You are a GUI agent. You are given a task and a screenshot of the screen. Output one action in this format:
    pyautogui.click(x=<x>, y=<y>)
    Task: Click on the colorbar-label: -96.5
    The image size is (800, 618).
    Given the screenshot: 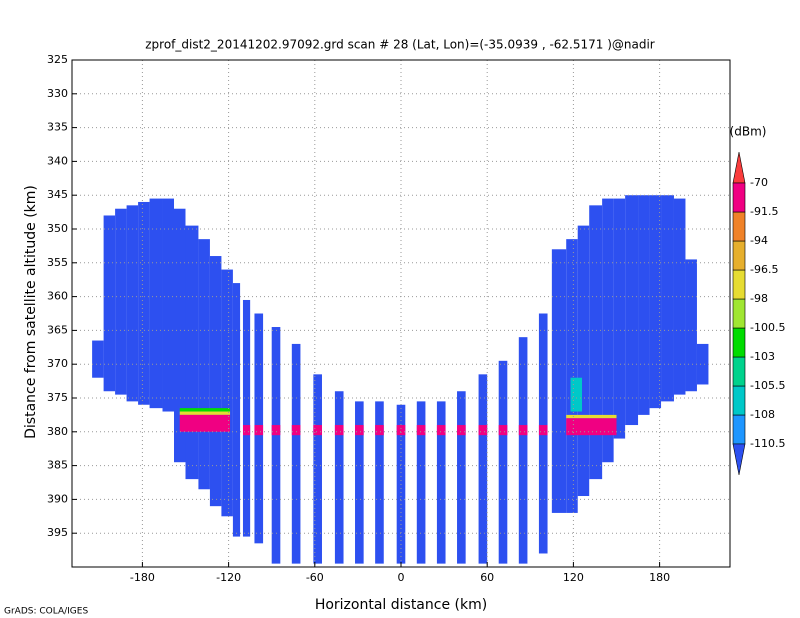 What is the action you would take?
    pyautogui.click(x=764, y=269)
    